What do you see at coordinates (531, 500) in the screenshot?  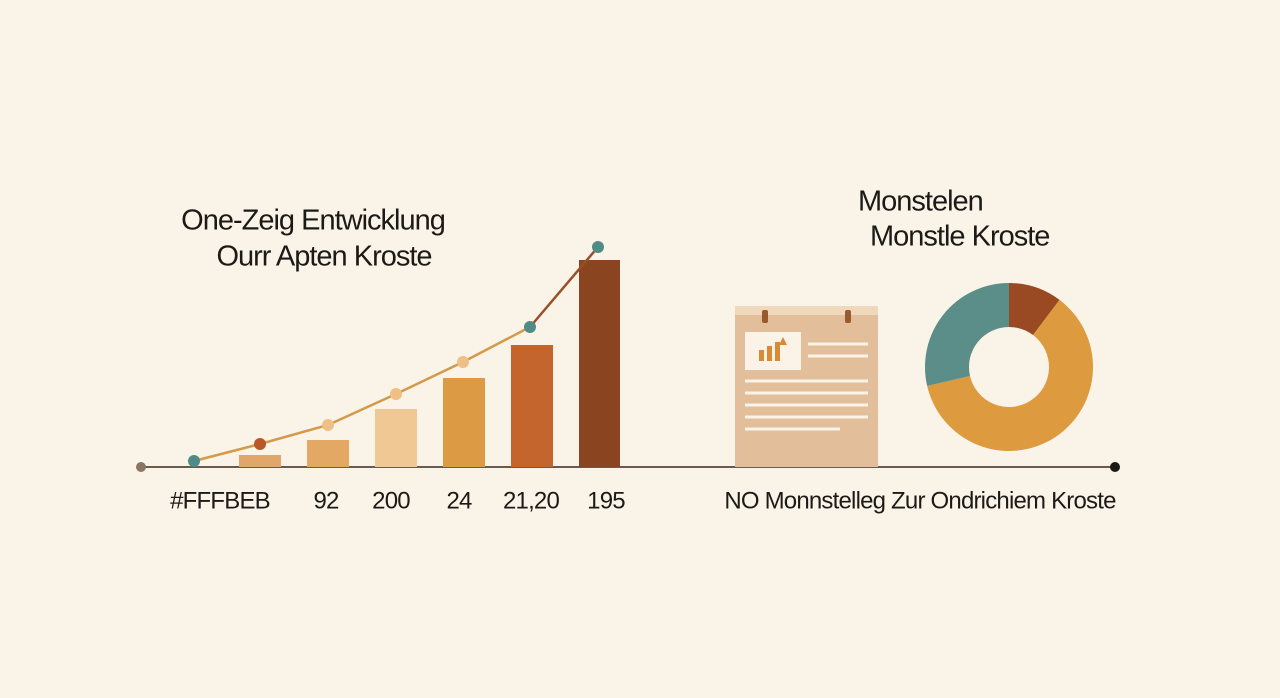 I see `bar-label: 21,20` at bounding box center [531, 500].